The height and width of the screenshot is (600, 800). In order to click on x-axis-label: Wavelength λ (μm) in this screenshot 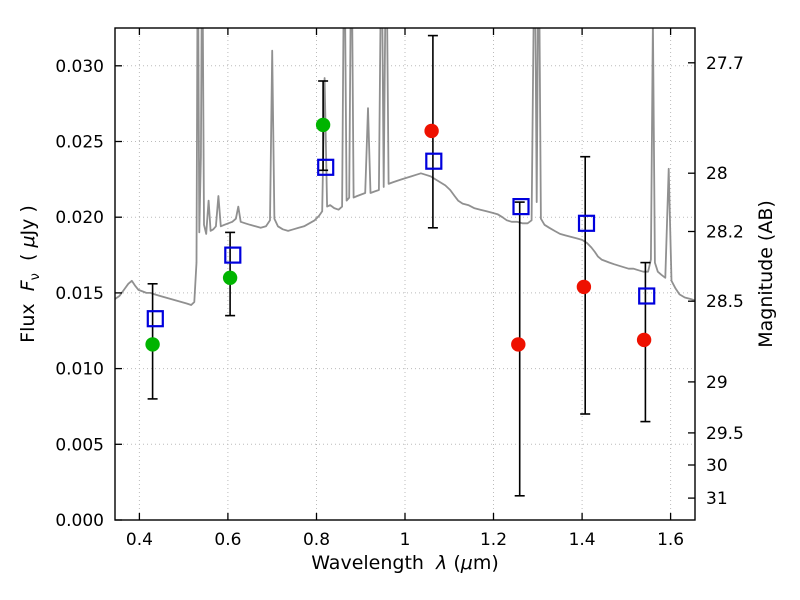, I will do `click(405, 563)`.